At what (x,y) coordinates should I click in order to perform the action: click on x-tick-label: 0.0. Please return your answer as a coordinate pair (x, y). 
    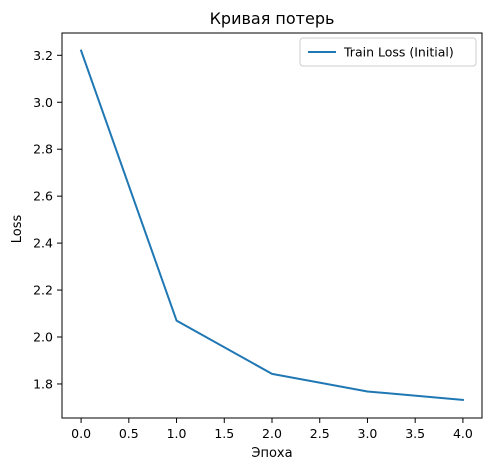
    Looking at the image, I should click on (81, 433).